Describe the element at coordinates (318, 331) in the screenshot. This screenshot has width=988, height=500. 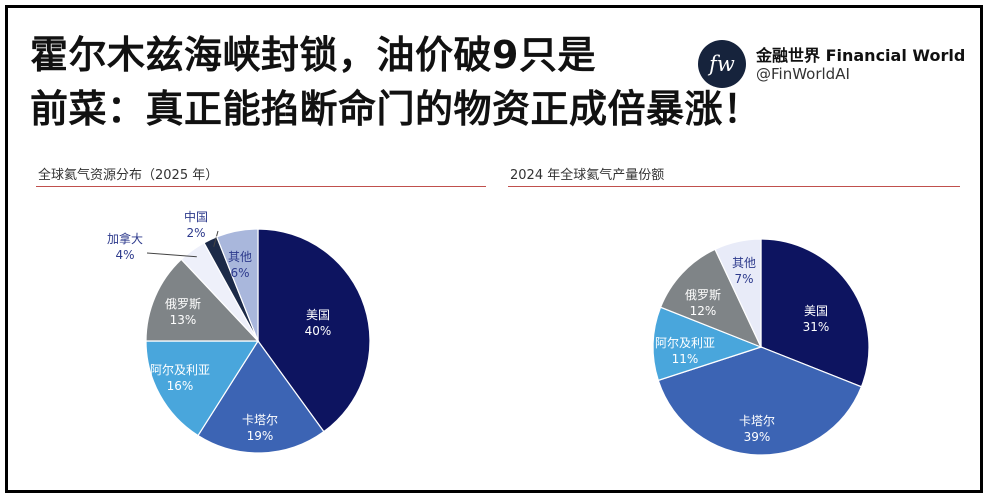
I see `slice-value-0: 40%` at that location.